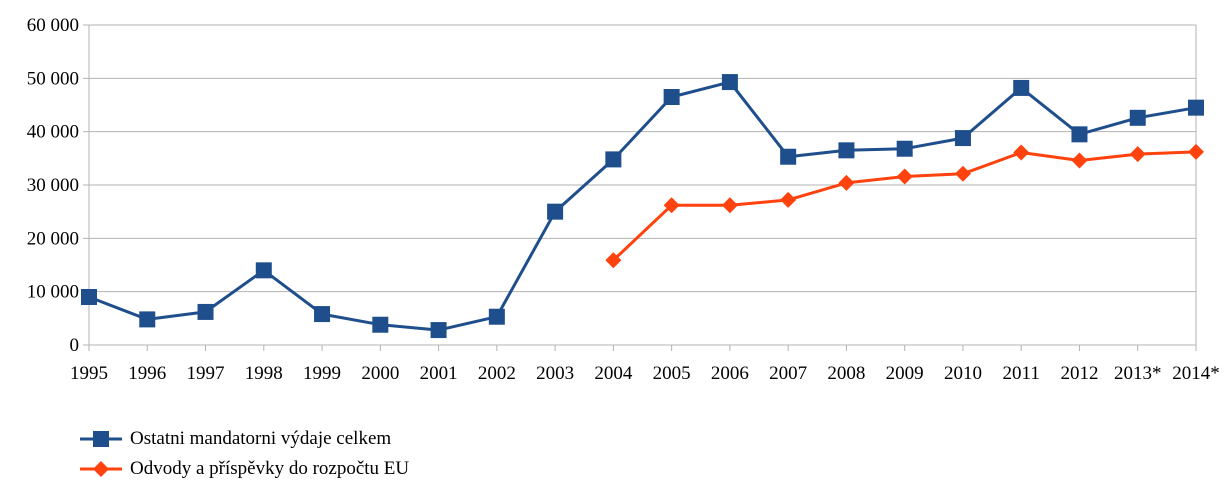  Describe the element at coordinates (672, 373) in the screenshot. I see `x-tick-label: 2005` at that location.